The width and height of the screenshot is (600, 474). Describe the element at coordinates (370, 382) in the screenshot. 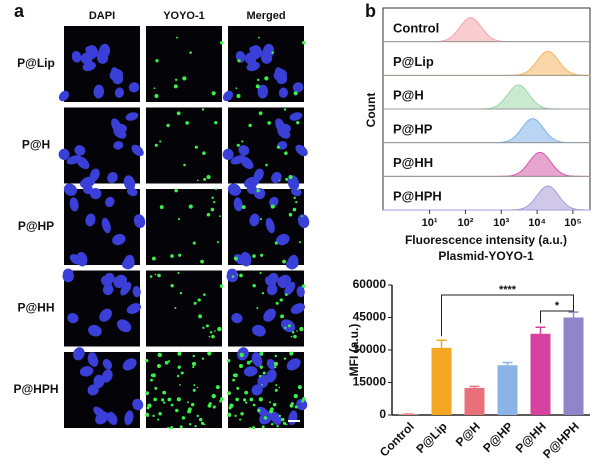

I see `y-tick-label: 15000` at that location.